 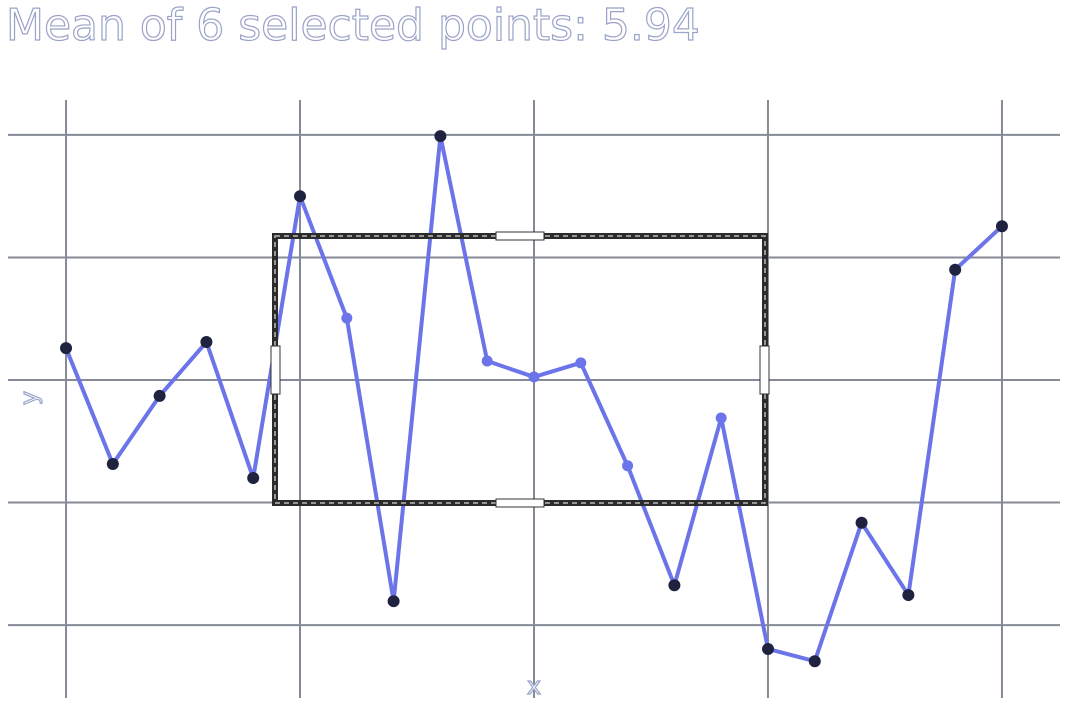 I want to click on chart-title: Mean of 6 selected points: 5.94, so click(x=353, y=25).